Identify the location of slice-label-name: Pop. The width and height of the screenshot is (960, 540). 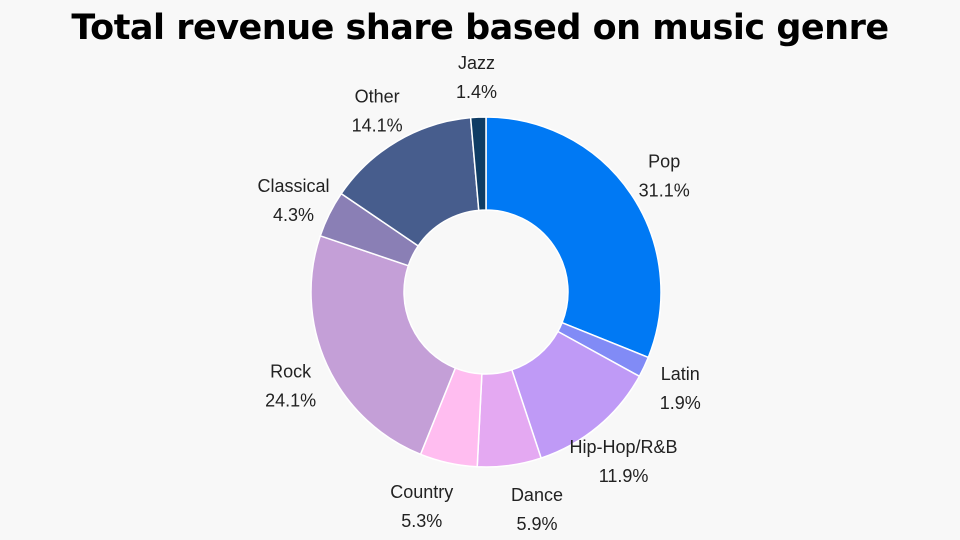
(664, 162).